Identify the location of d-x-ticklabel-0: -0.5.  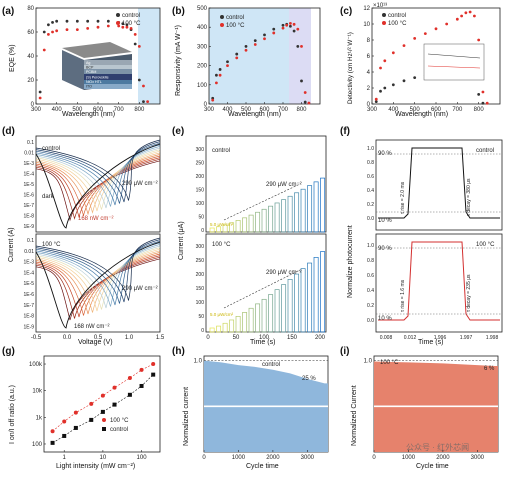
(36, 338).